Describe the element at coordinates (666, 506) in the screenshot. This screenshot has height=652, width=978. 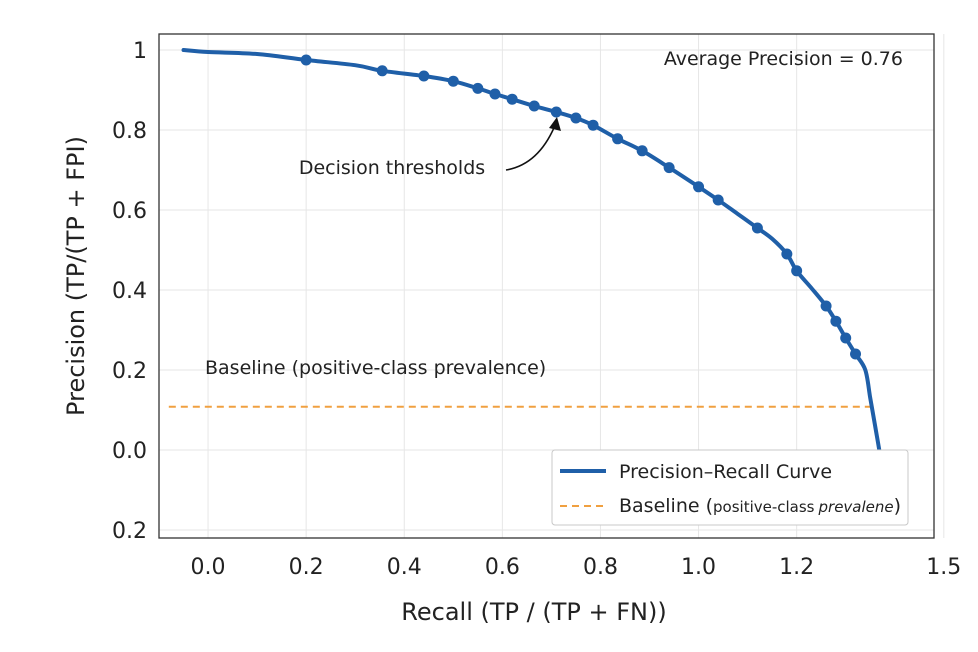
I see `legend-baseline-label-main: Baseline (` at that location.